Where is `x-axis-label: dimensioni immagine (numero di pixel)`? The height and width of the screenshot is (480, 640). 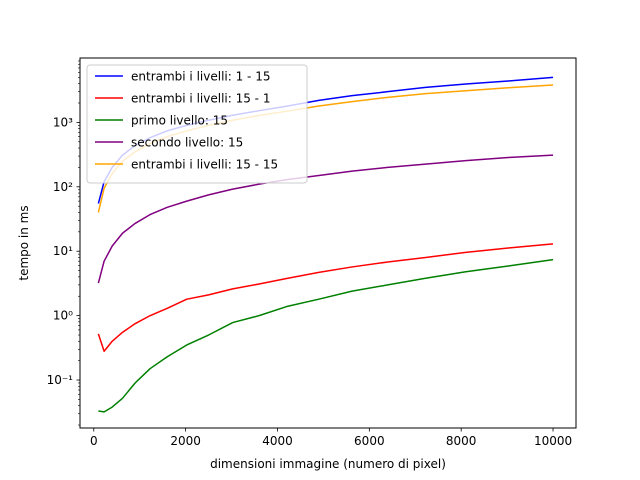
x-axis-label: dimensioni immagine (numero di pixel) is located at coordinates (328, 464).